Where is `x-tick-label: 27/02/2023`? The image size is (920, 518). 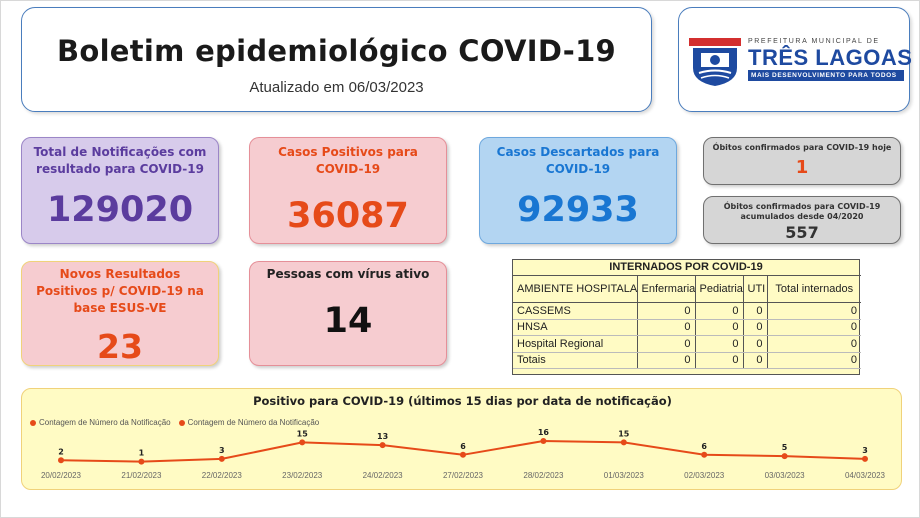
x-tick-label: 27/02/2023 is located at coordinates (463, 475).